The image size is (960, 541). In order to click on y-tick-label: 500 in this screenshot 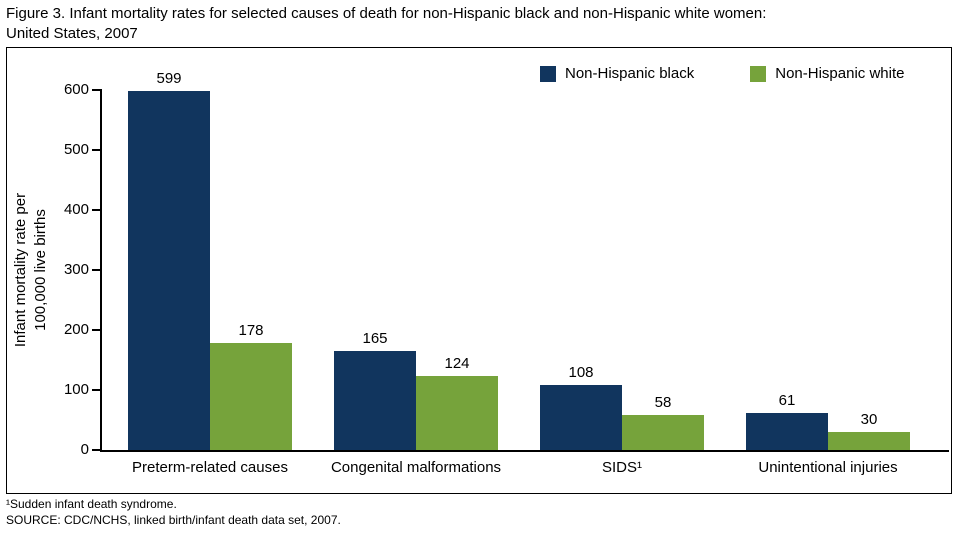, I will do `click(76, 149)`.